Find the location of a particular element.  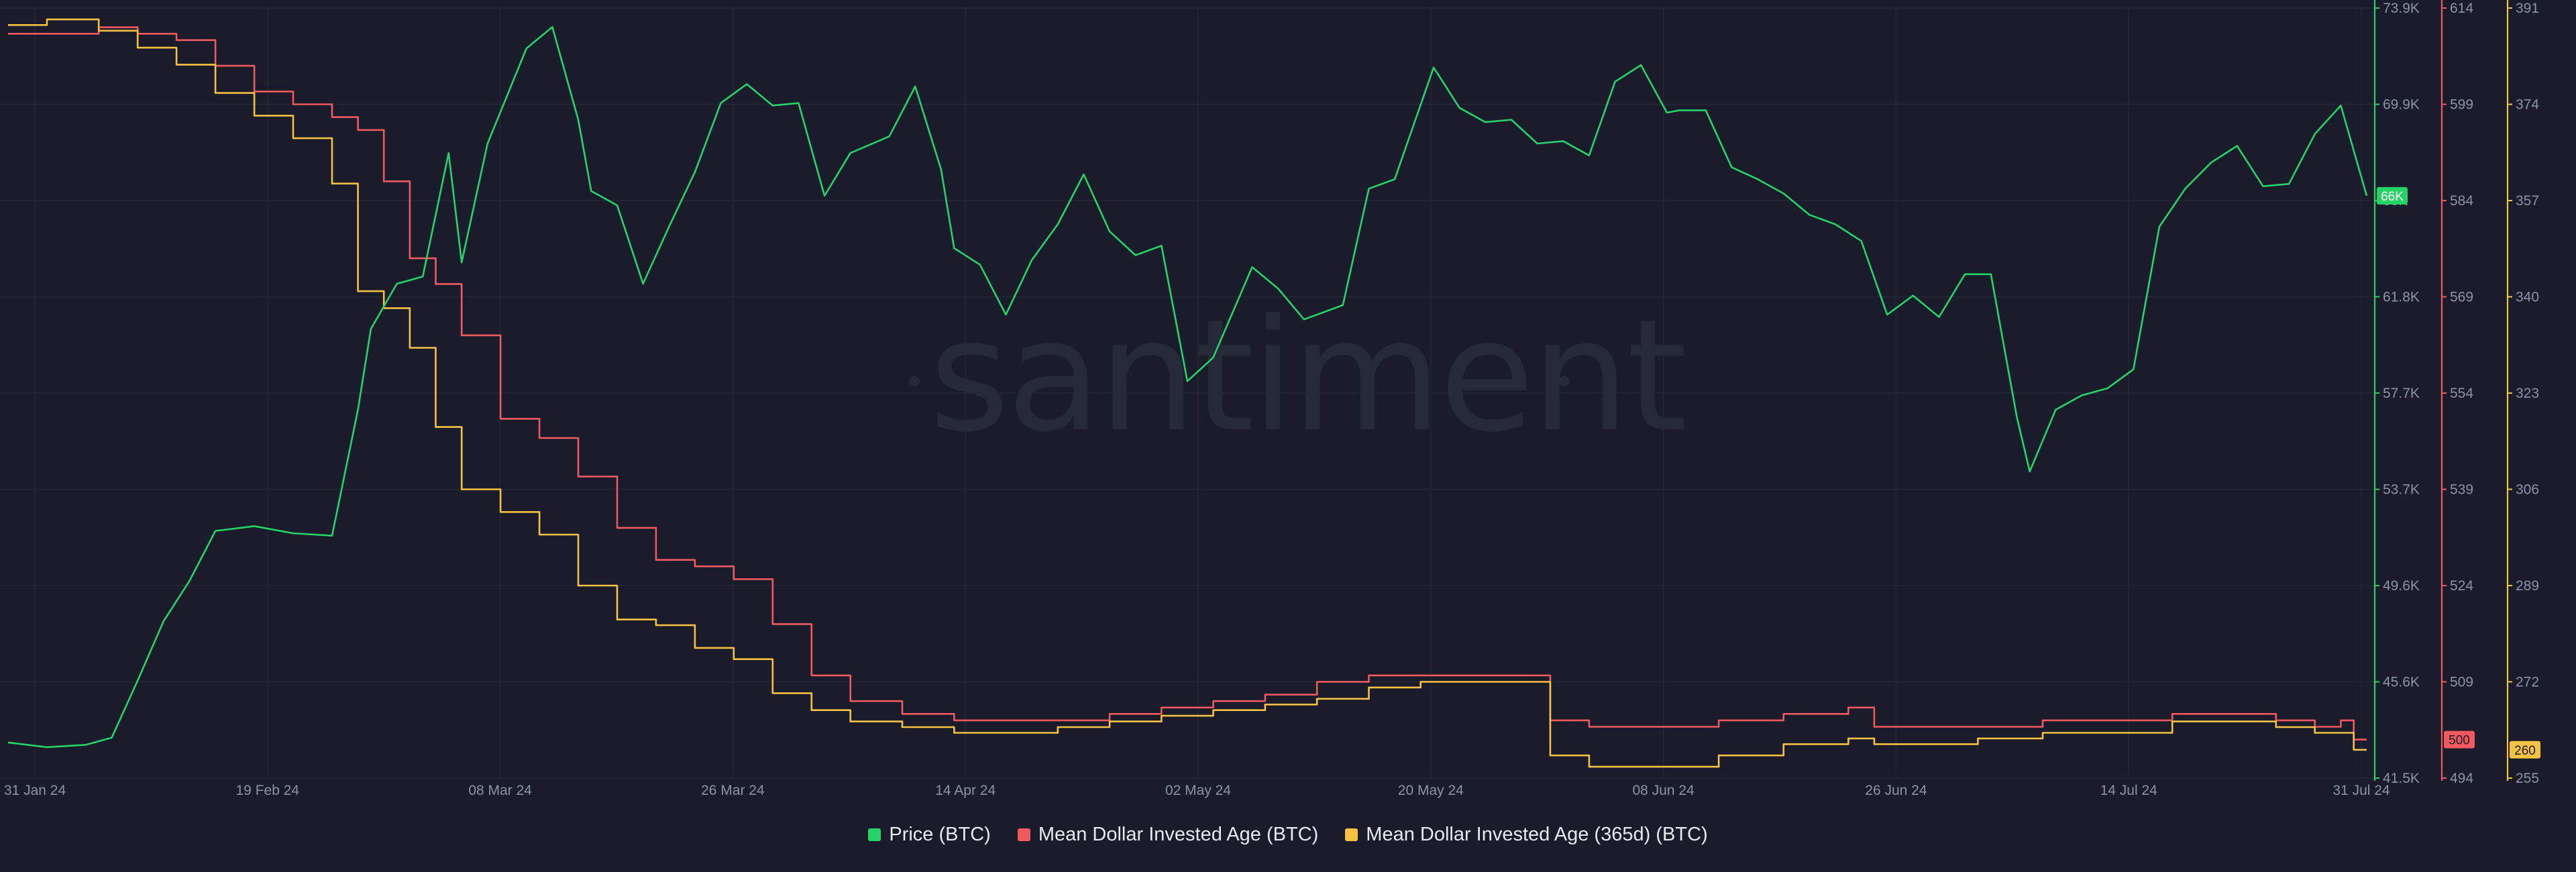

axis-tick-label-price: 49.6K is located at coordinates (2401, 586).